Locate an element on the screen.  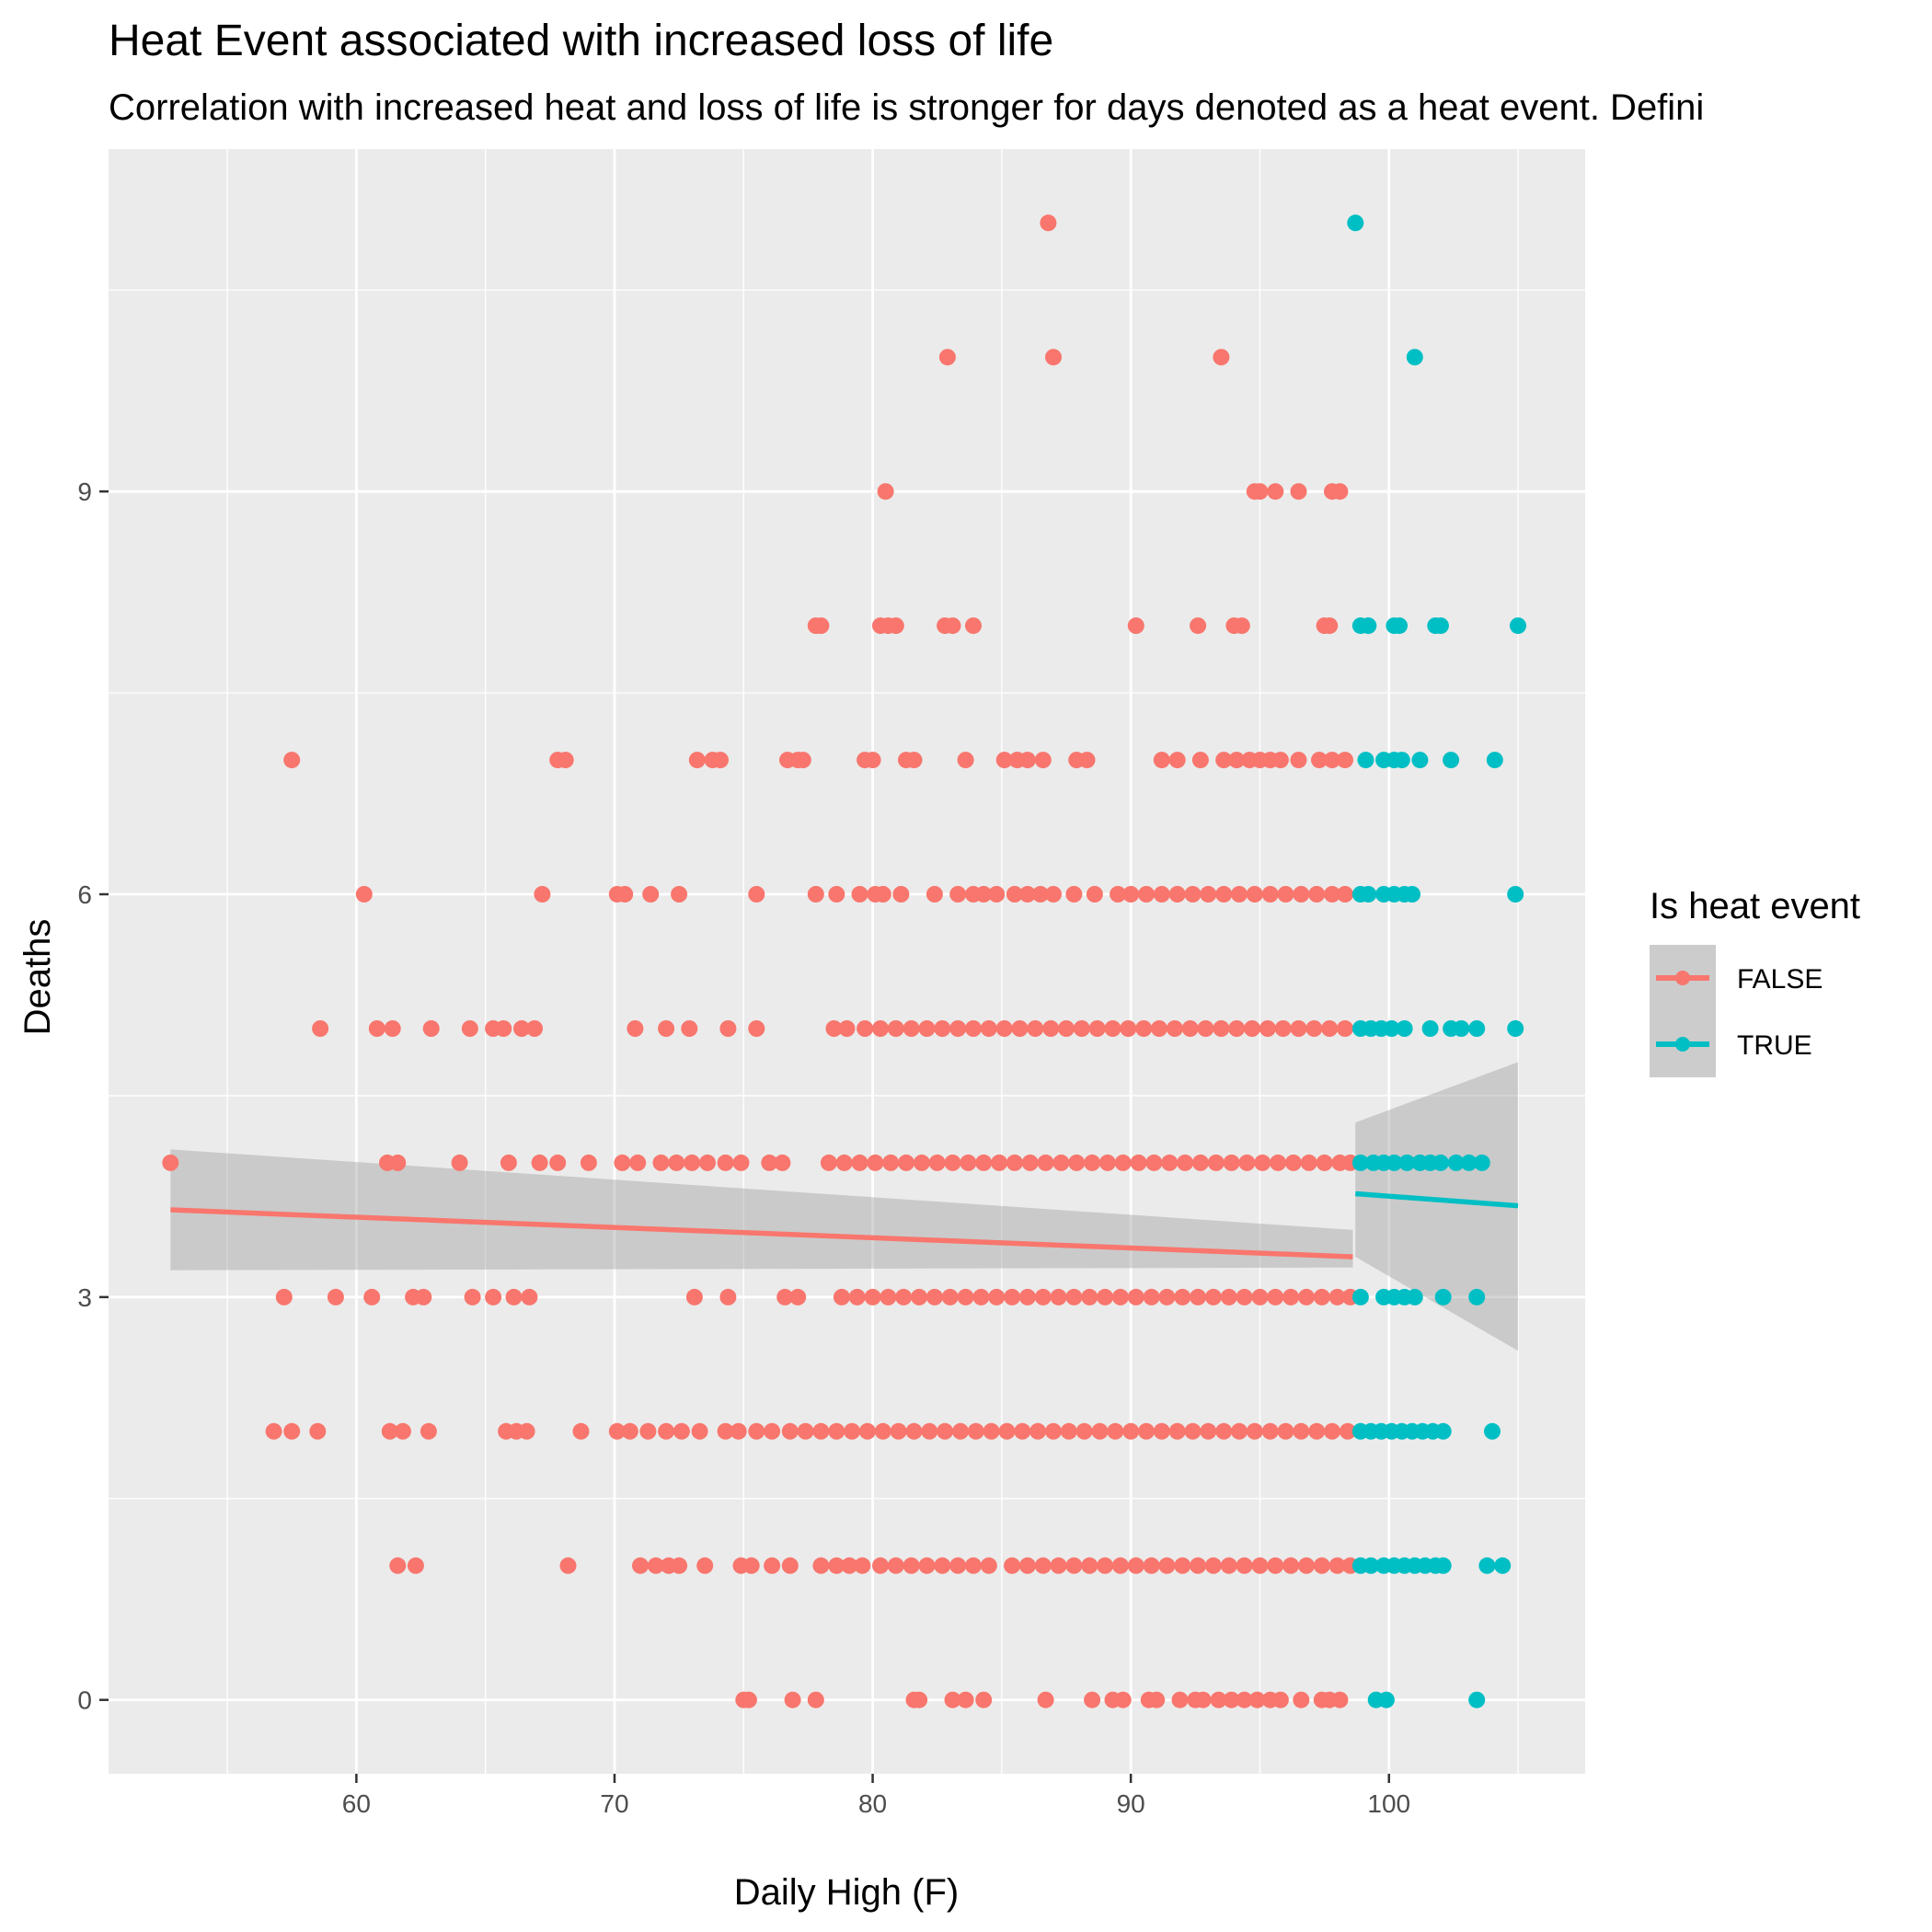
legend-key-false-point is located at coordinates (1682, 978).